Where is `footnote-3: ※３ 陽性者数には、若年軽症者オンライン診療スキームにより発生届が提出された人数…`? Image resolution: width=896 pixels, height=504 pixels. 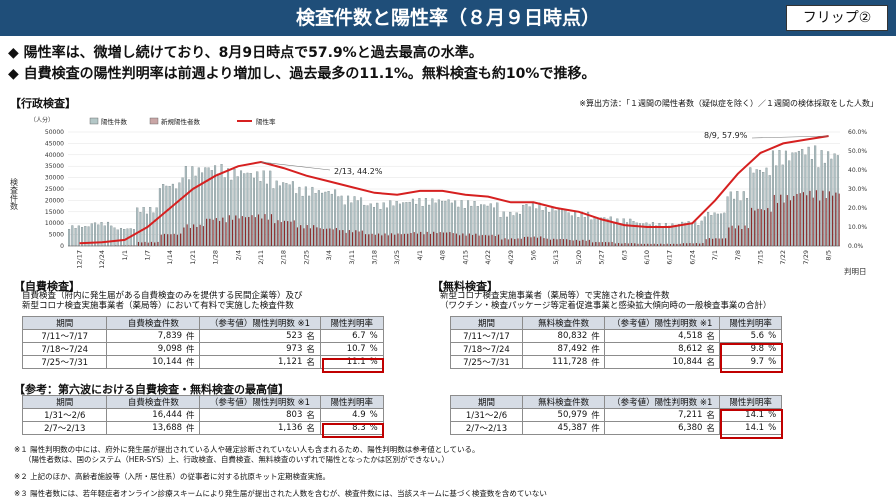
footnote-3: ※３ 陽性者数には、若年軽症者オンライン診療スキームにより発生届が提出された人数… is located at coordinates (280, 493).